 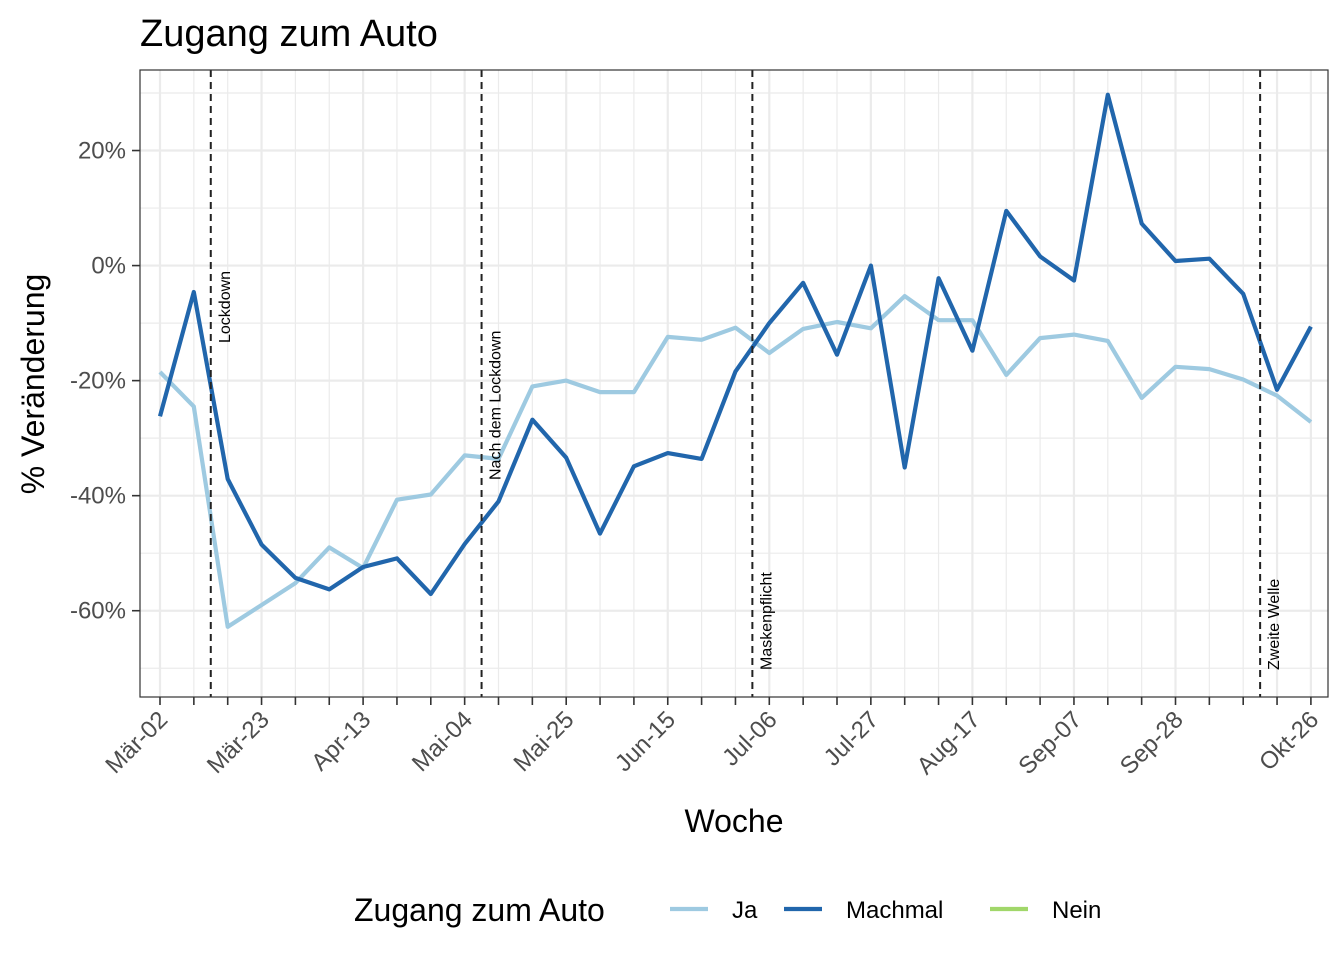 What do you see at coordinates (949, 743) in the screenshot?
I see `x-tick-label: Aug-17` at bounding box center [949, 743].